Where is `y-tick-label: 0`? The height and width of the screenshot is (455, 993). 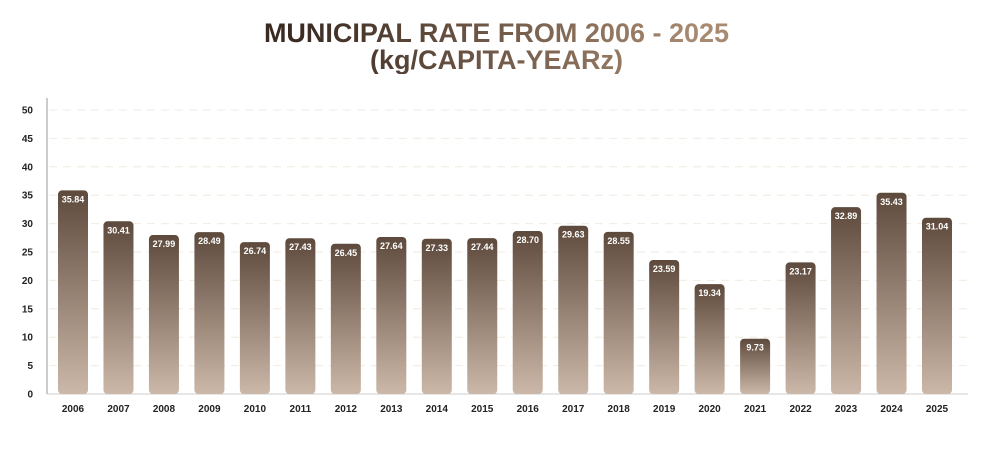 y-tick-label: 0 is located at coordinates (30, 395).